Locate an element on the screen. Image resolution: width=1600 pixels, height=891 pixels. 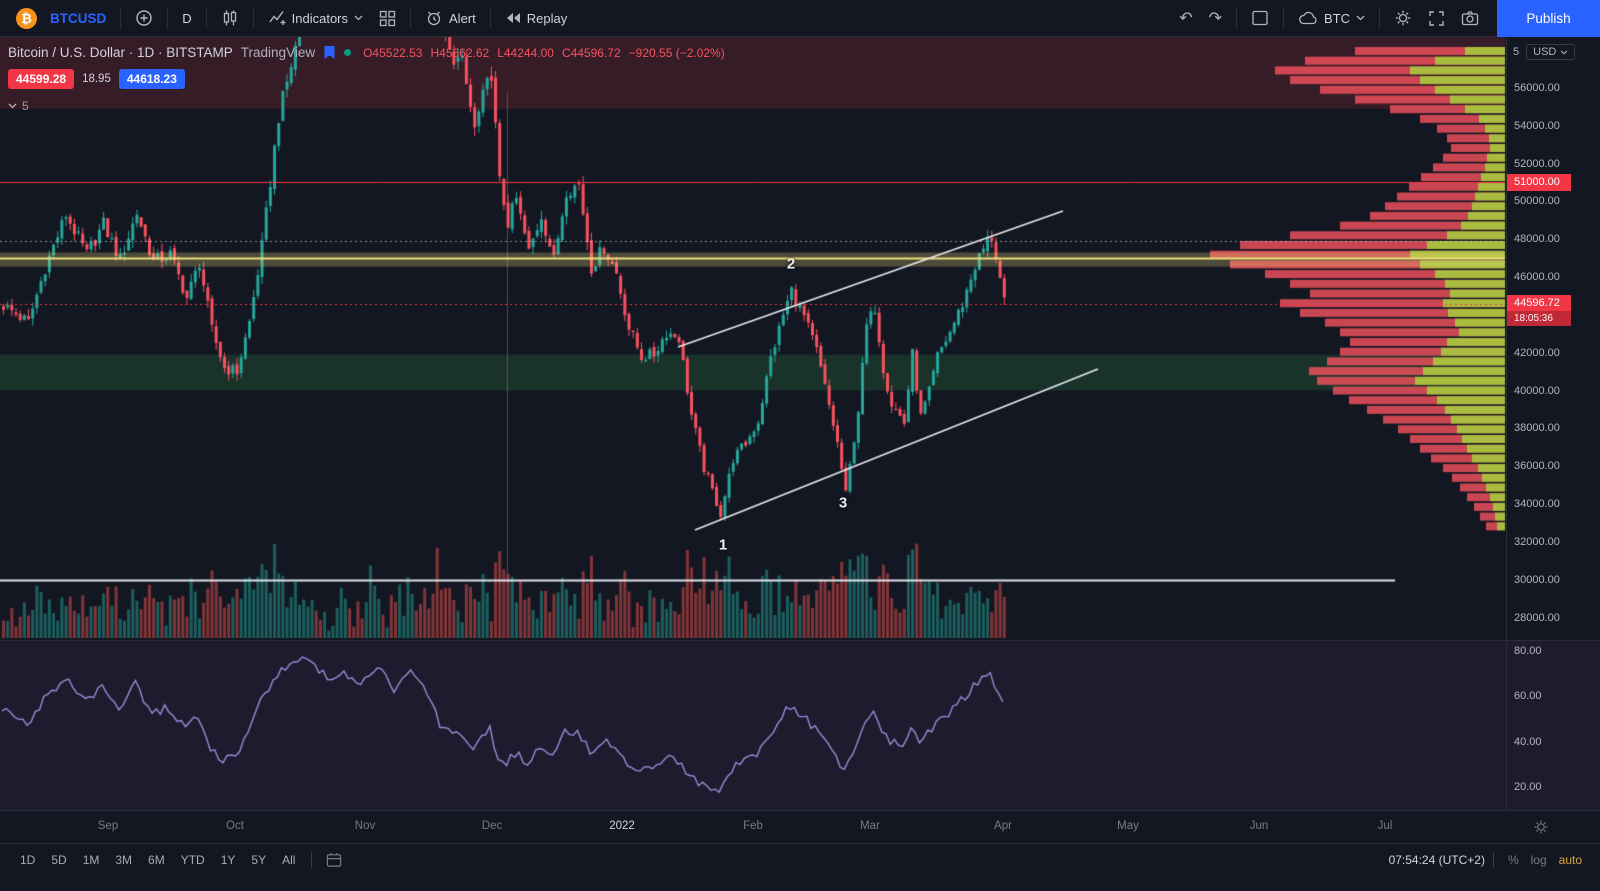
redo-button: ↷ is located at coordinates (1215, 18).